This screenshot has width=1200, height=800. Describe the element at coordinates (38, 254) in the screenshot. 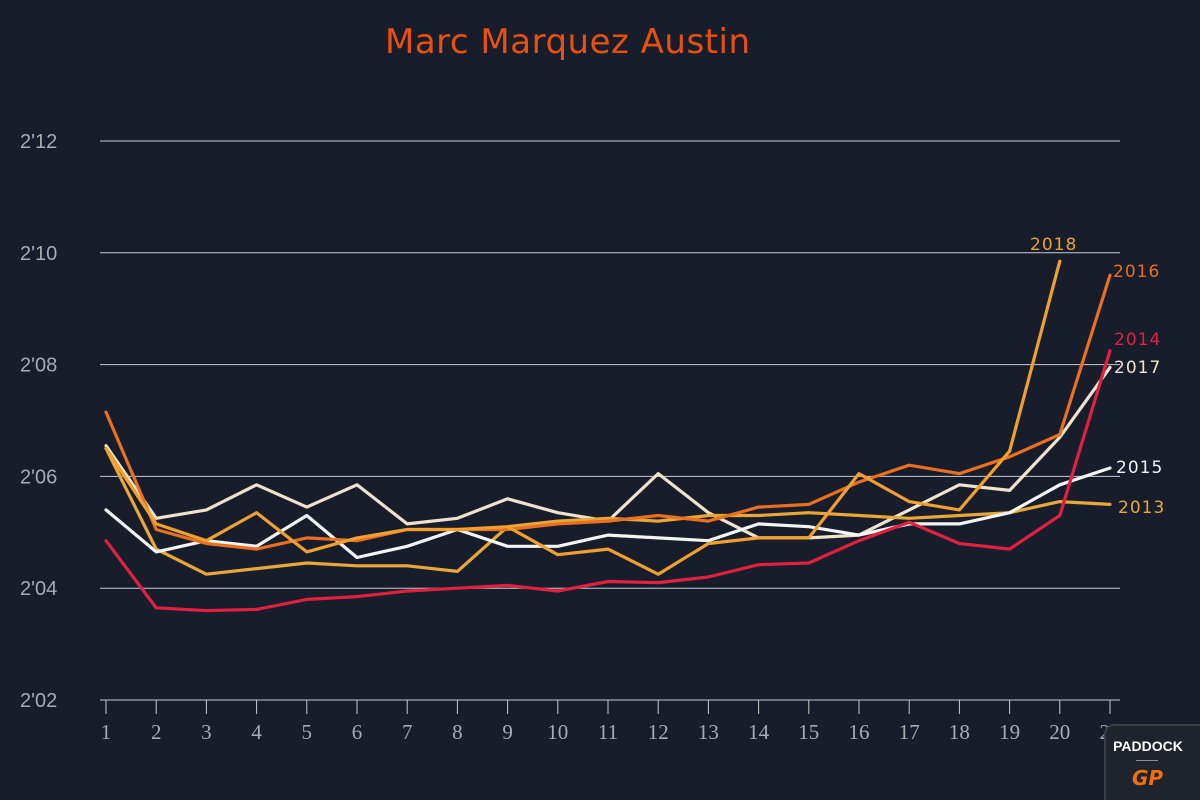

I see `y-tick-label: 2'10` at that location.